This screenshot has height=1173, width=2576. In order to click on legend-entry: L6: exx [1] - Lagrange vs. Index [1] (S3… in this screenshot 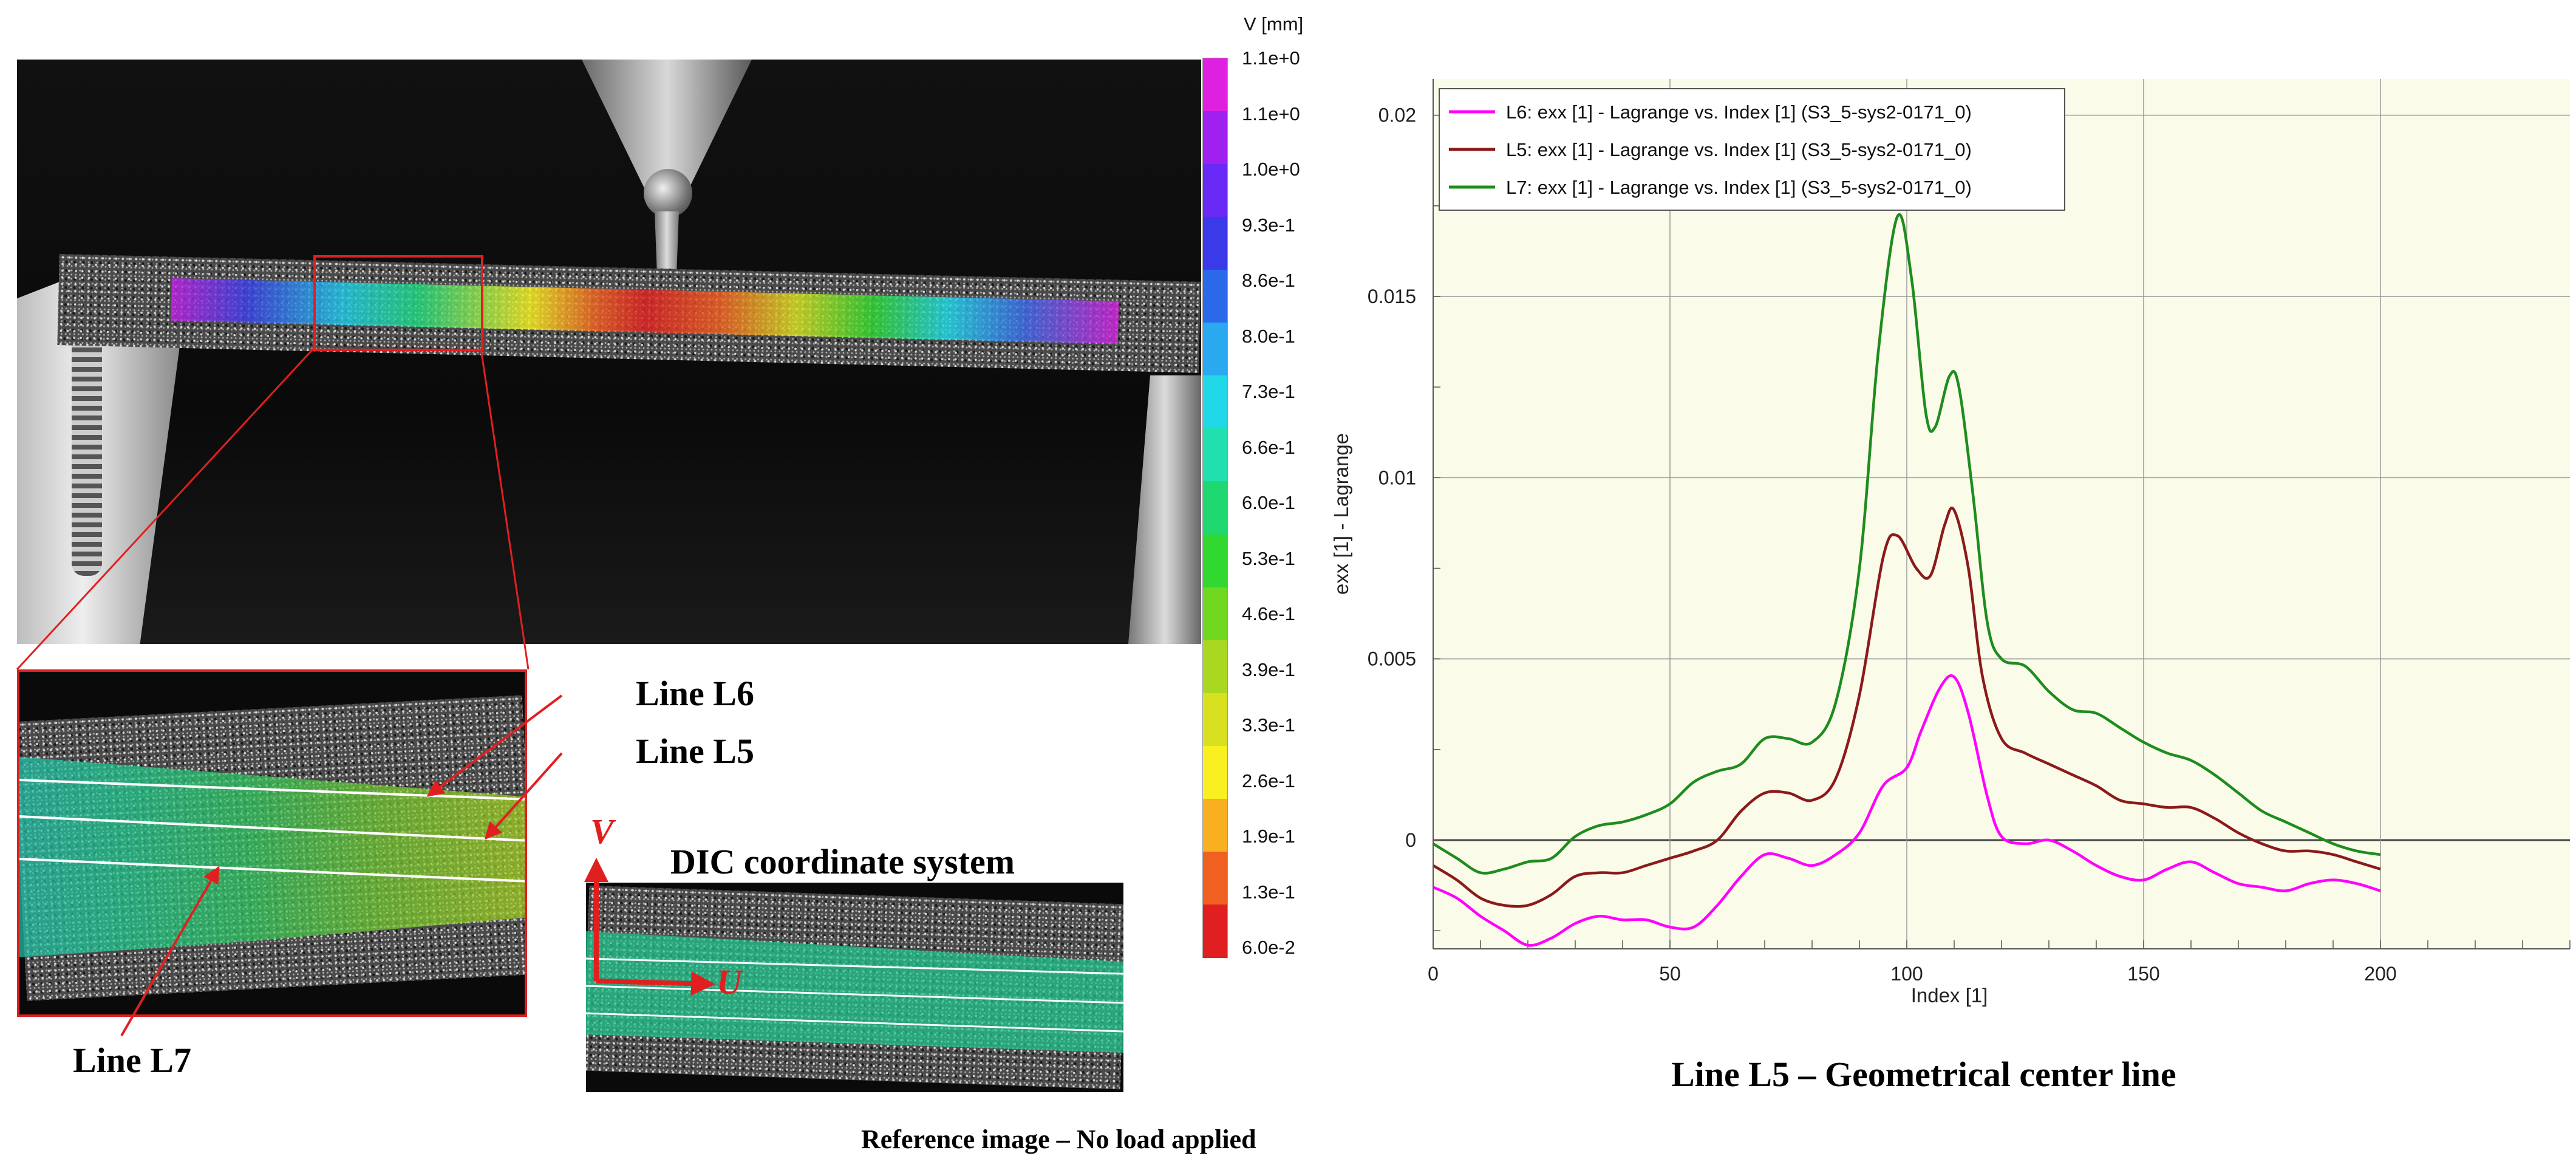, I will do `click(1739, 112)`.